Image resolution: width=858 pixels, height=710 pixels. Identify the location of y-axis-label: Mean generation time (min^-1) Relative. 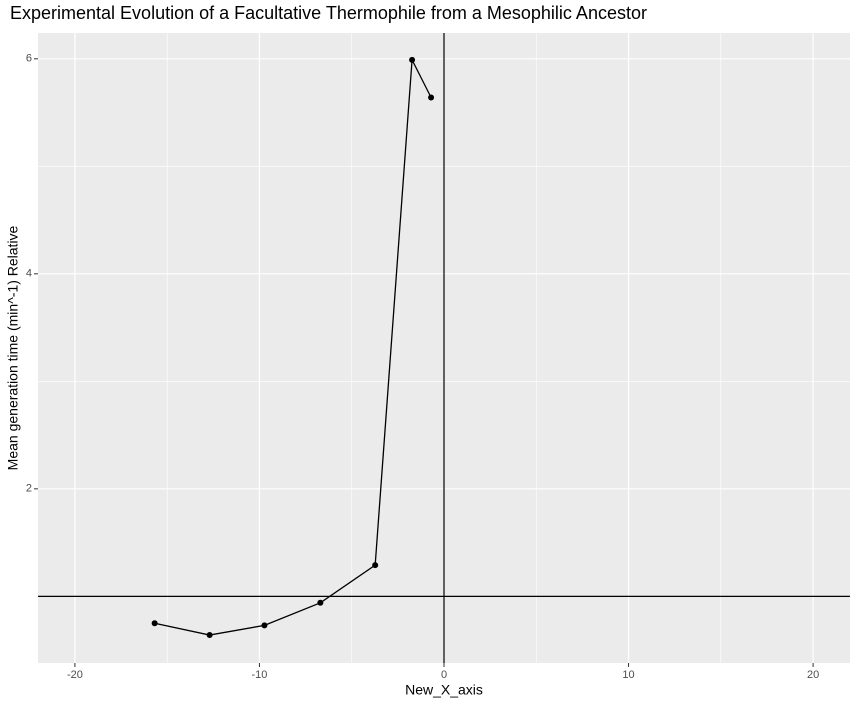
(13, 347).